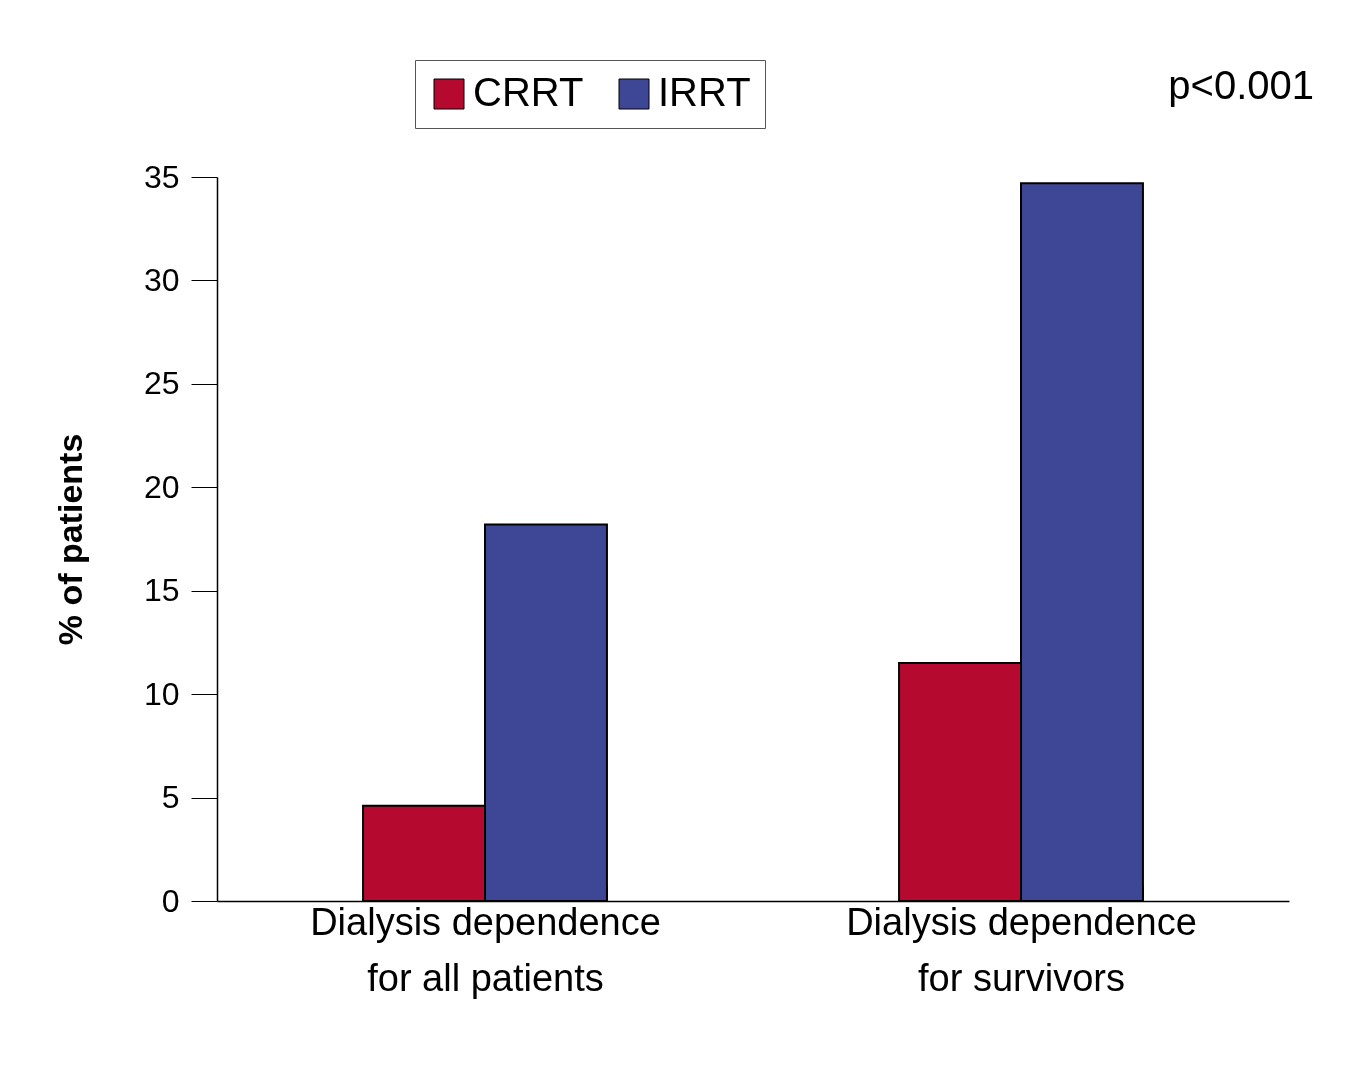 This screenshot has height=1079, width=1354. I want to click on y-tick-label: 15, so click(161, 590).